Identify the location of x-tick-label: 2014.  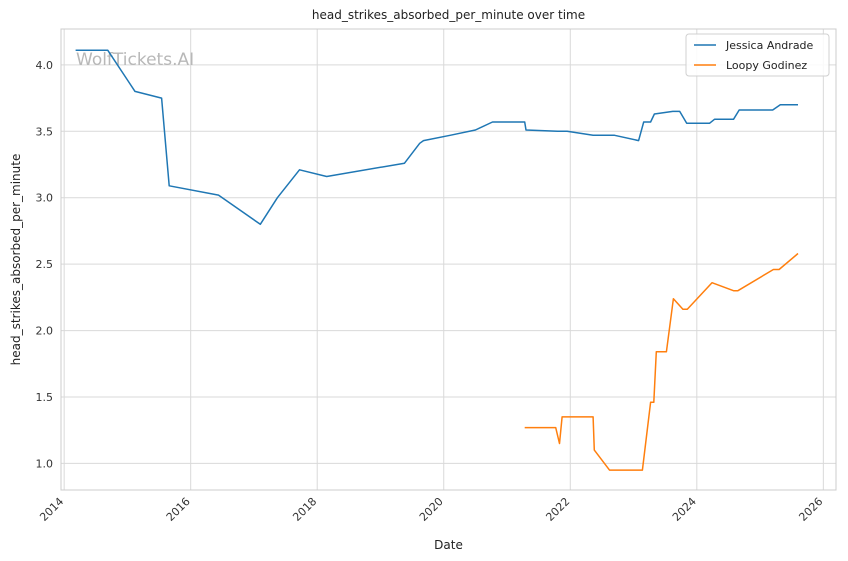
(51, 509).